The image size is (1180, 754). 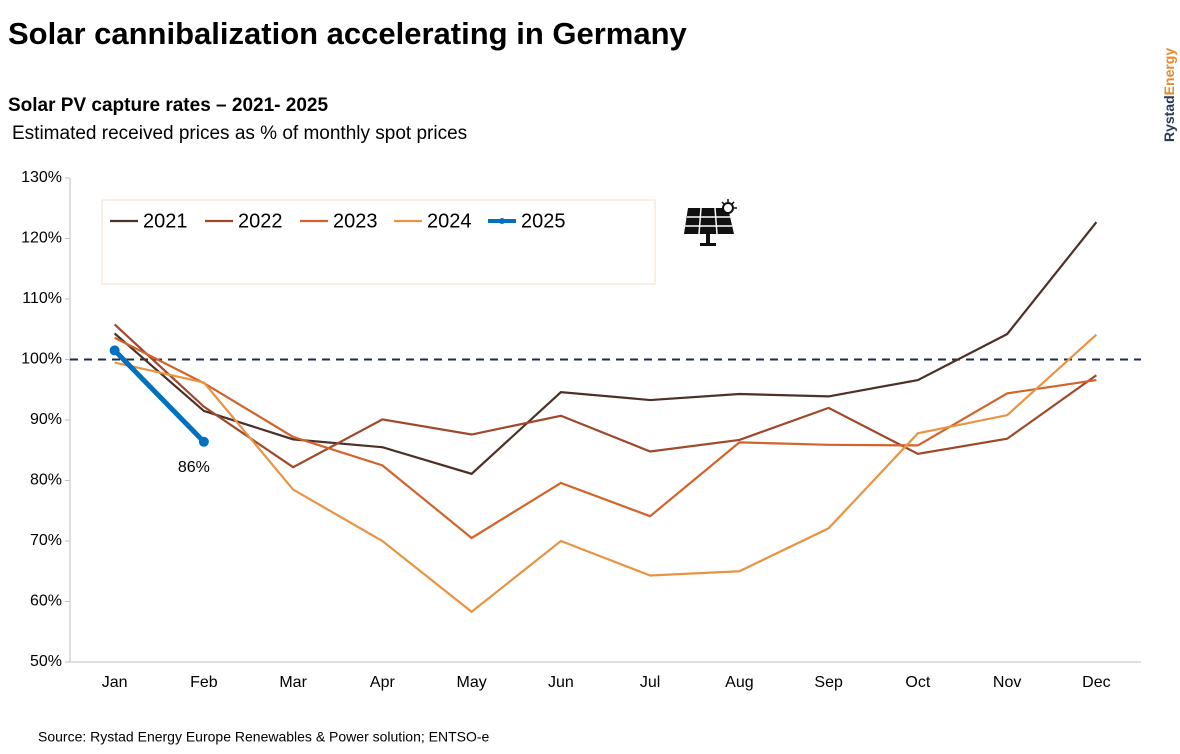 I want to click on x-tick-label: Dec, so click(x=1096, y=682).